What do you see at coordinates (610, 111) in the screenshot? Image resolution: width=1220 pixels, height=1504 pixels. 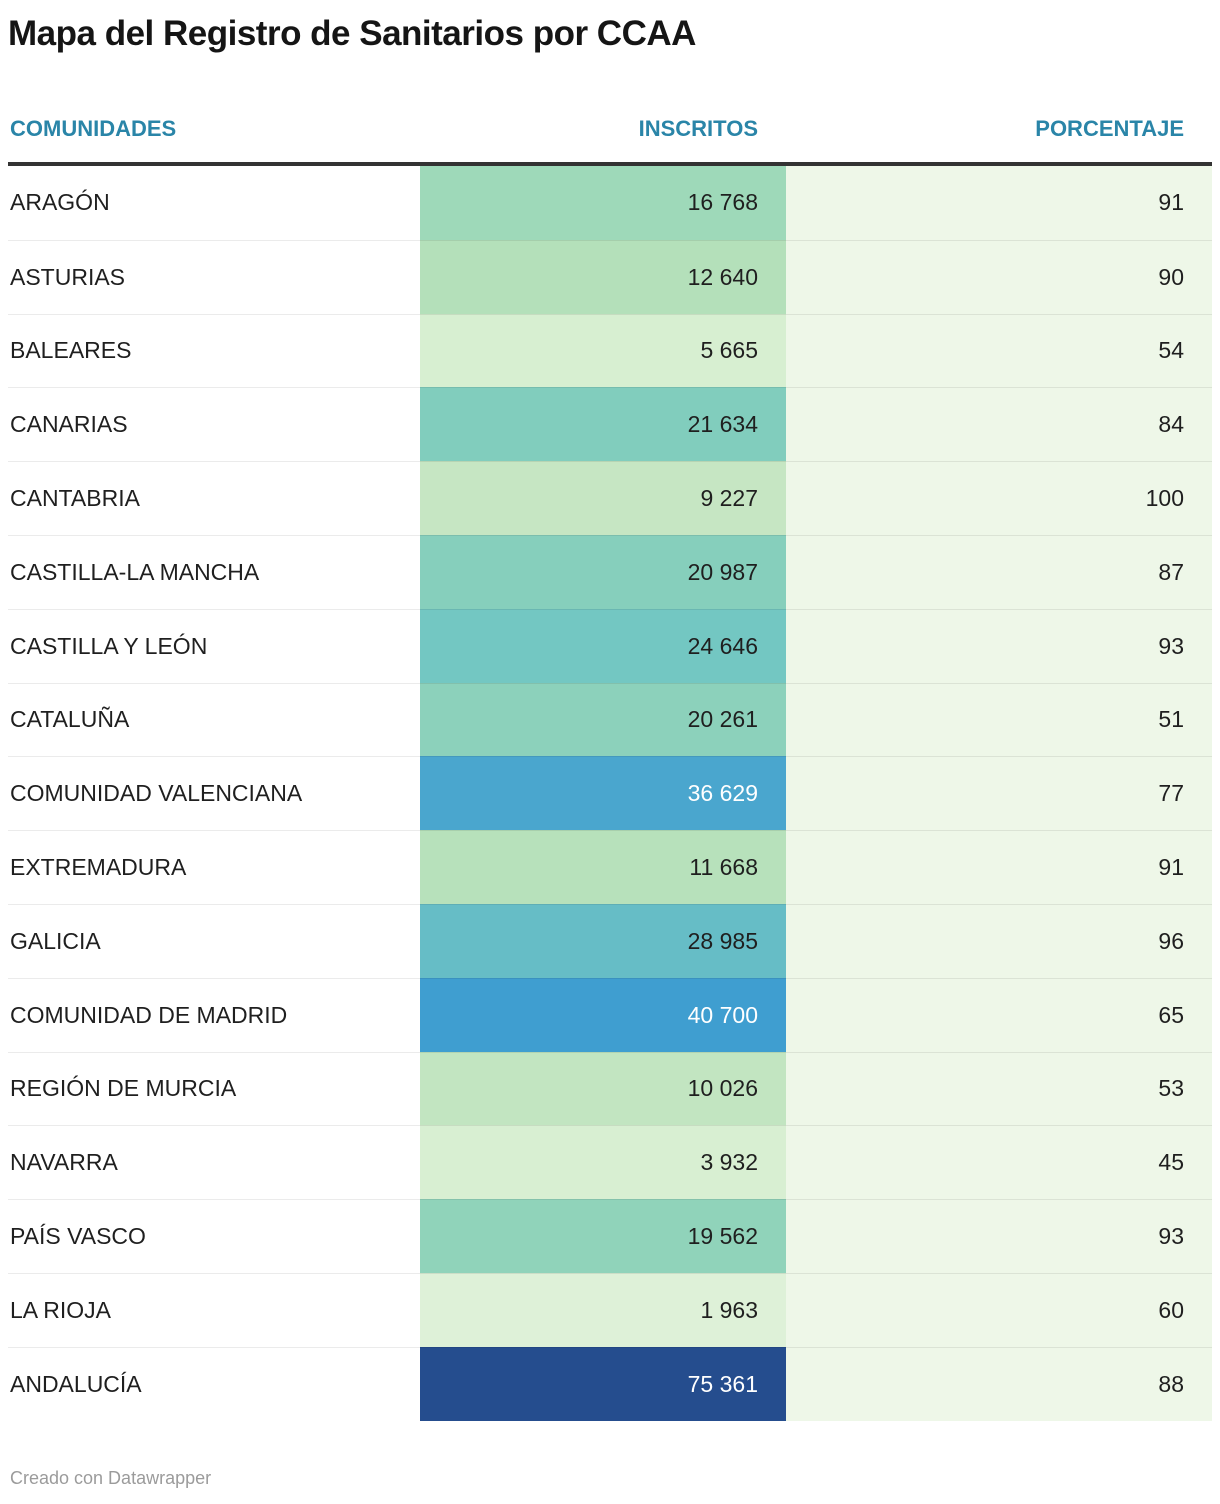 I see `table-header: COMUNIDADES INSCRITOS PORCENTAJE` at bounding box center [610, 111].